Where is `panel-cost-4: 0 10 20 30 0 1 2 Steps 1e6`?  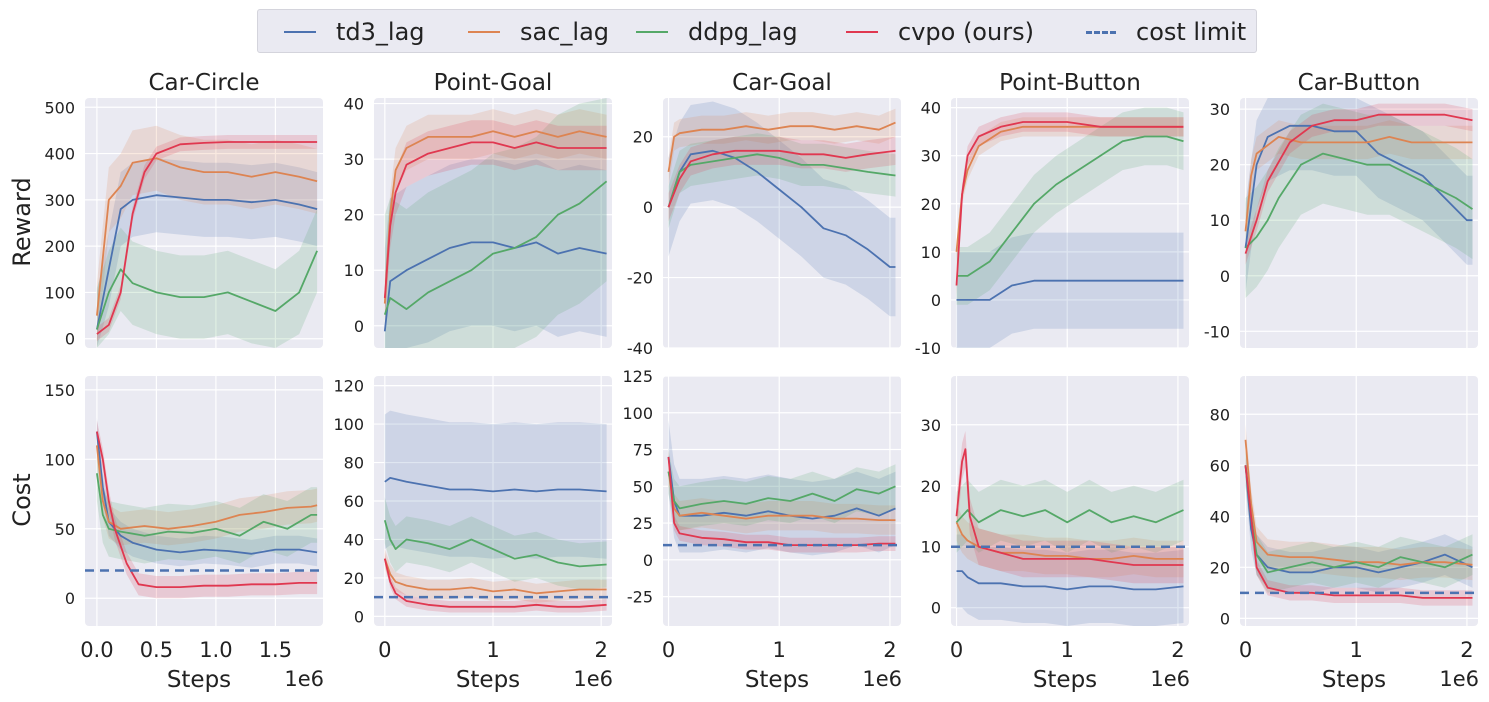
panel-cost-4: 0 10 20 30 0 1 2 Steps 1e6 is located at coordinates (1055, 534).